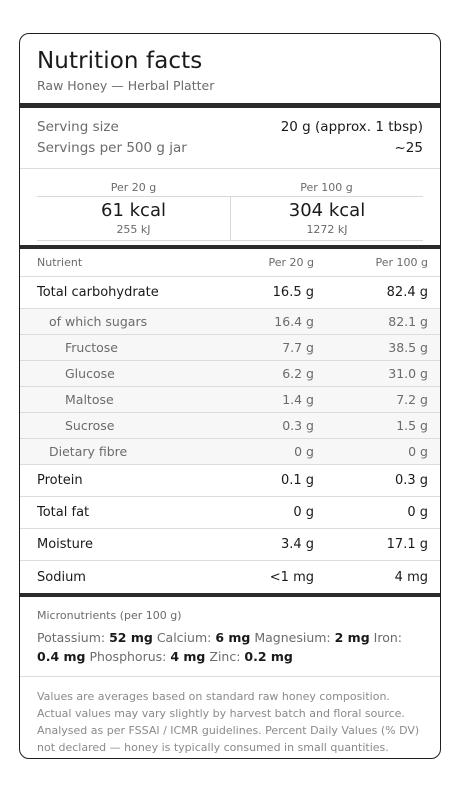 This screenshot has height=791, width=460. I want to click on nutrient-name: Protein, so click(60, 480).